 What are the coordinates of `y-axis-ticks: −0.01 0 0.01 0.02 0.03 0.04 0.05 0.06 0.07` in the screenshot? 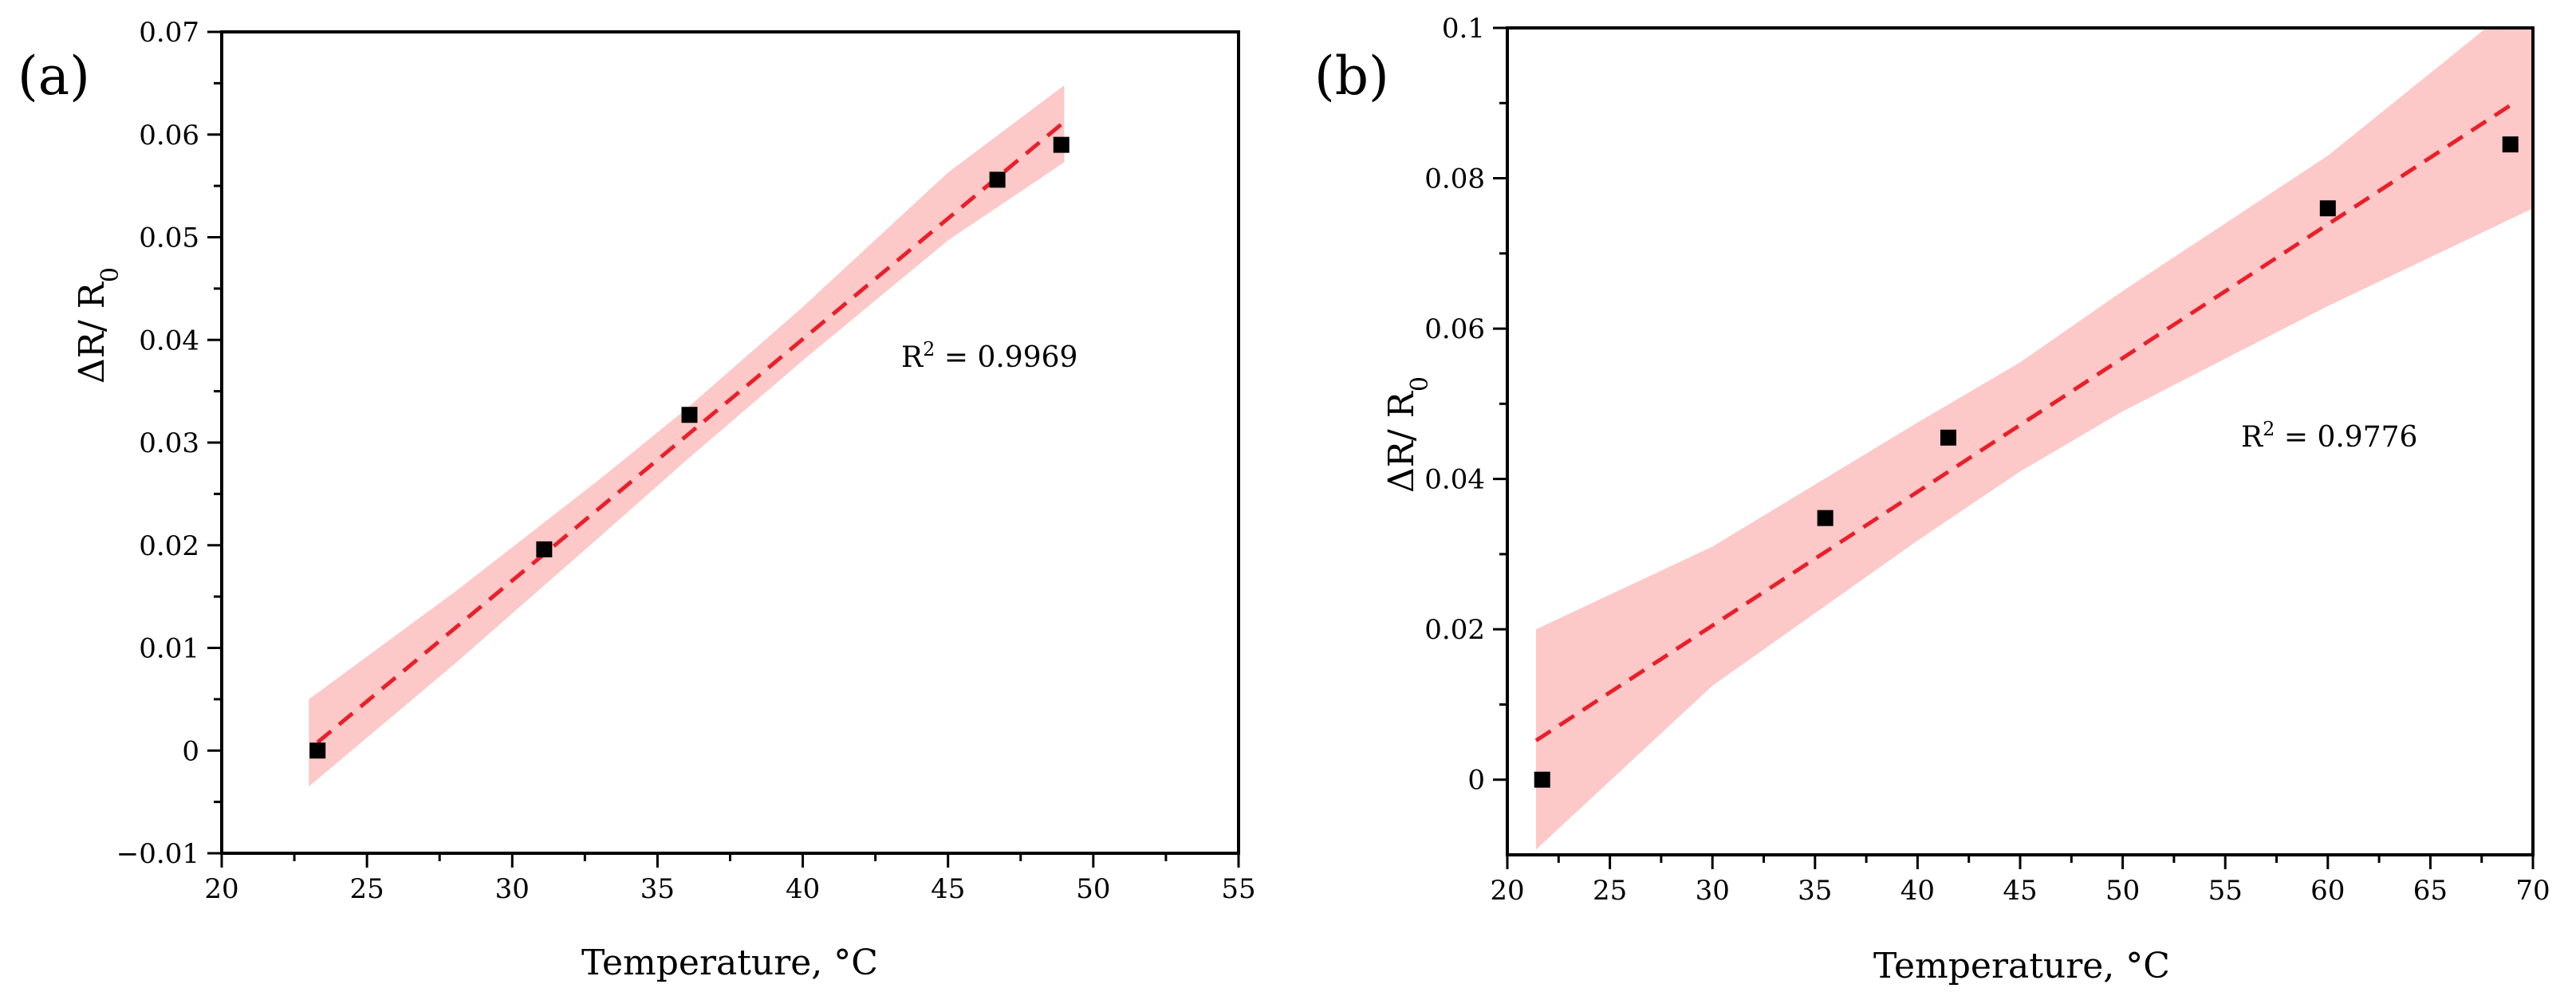 It's located at (169, 444).